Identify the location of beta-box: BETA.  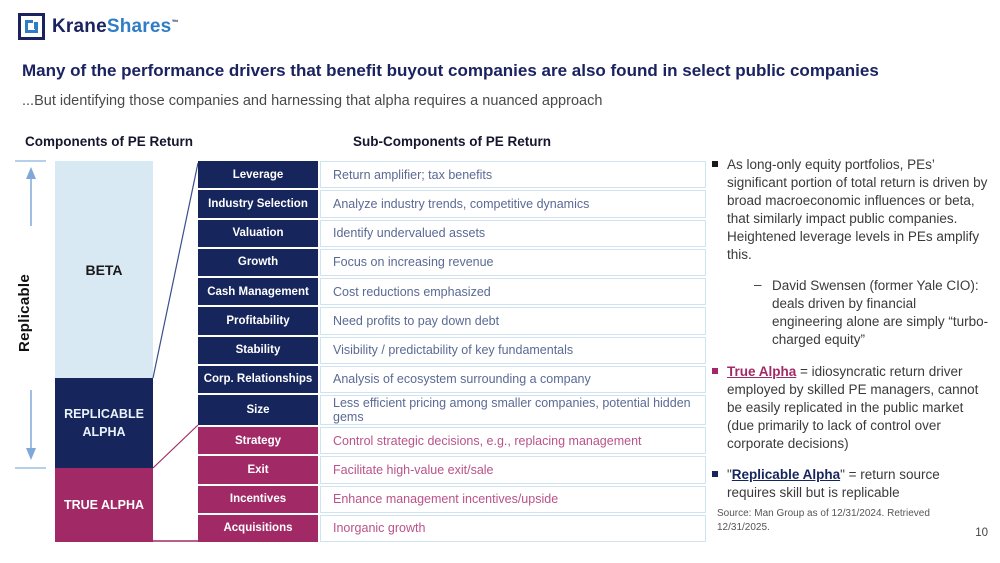
(104, 269).